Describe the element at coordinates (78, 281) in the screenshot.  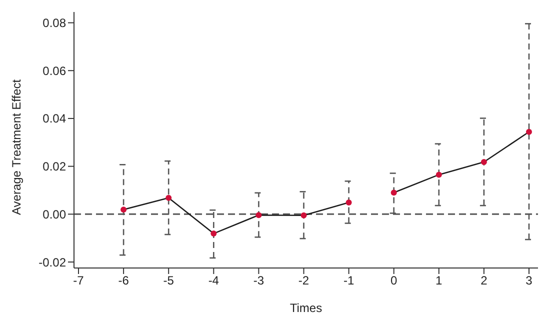
I see `x-tick-label: -7` at that location.